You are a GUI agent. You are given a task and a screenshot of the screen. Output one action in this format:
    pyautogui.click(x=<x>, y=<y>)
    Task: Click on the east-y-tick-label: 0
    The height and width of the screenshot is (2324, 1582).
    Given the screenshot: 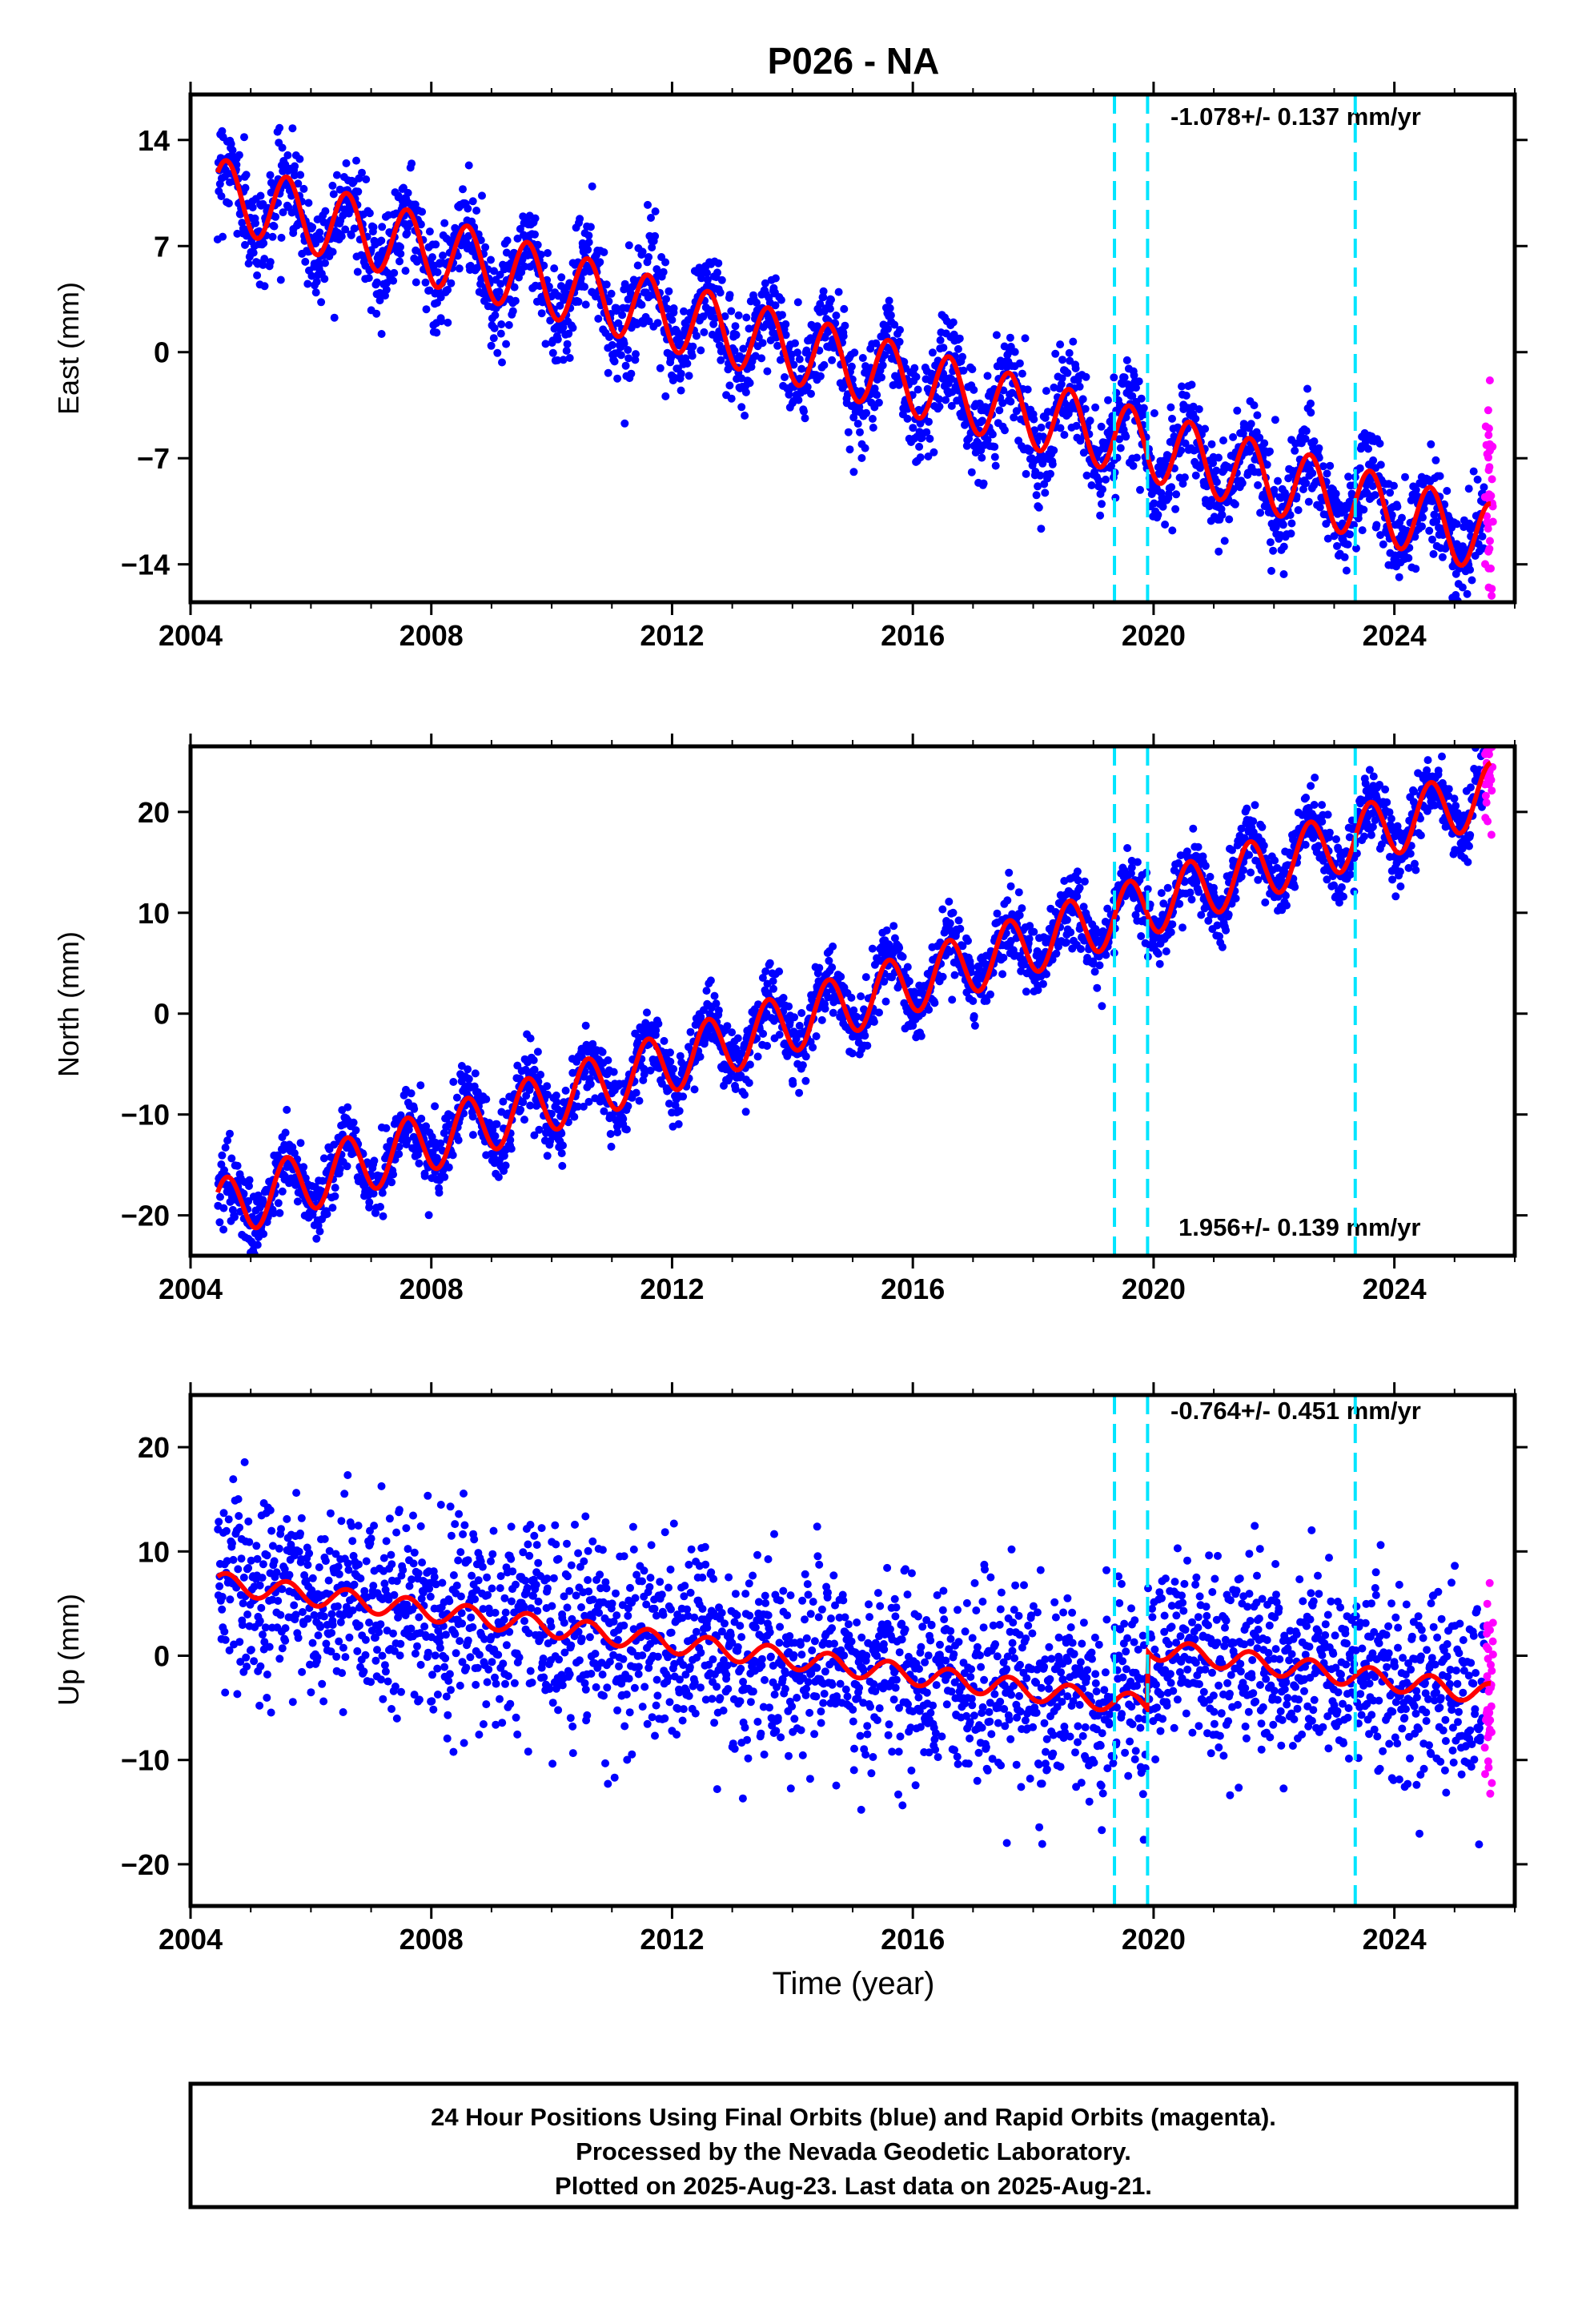 What is the action you would take?
    pyautogui.click(x=162, y=352)
    